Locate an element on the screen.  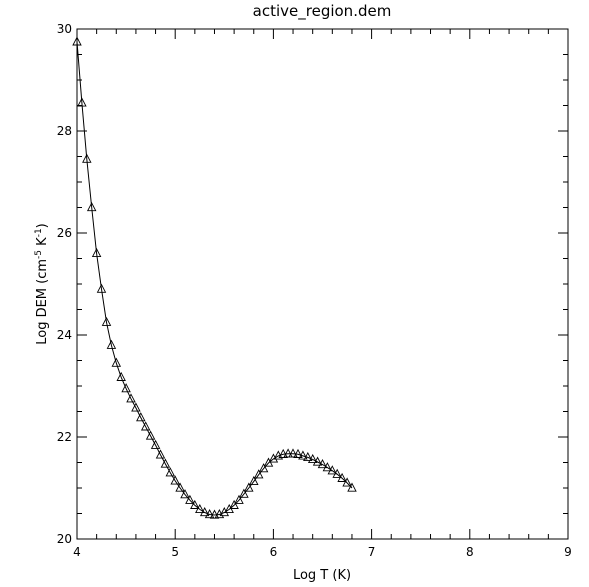
y-axis-title-exp2: -1 is located at coordinates (39, 232).